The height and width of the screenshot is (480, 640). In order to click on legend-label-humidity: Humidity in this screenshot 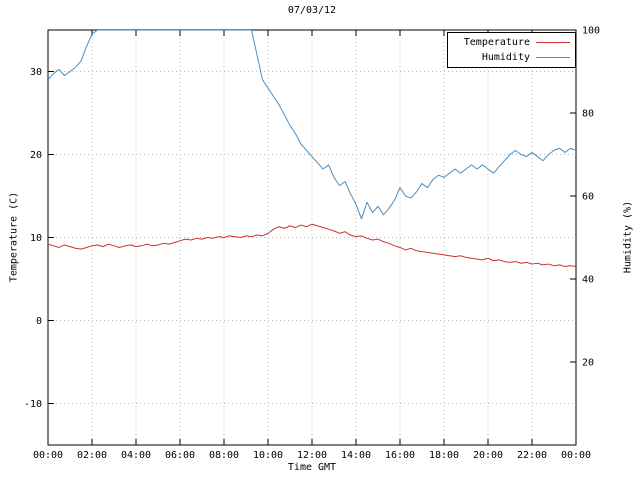, I will do `click(505, 57)`.